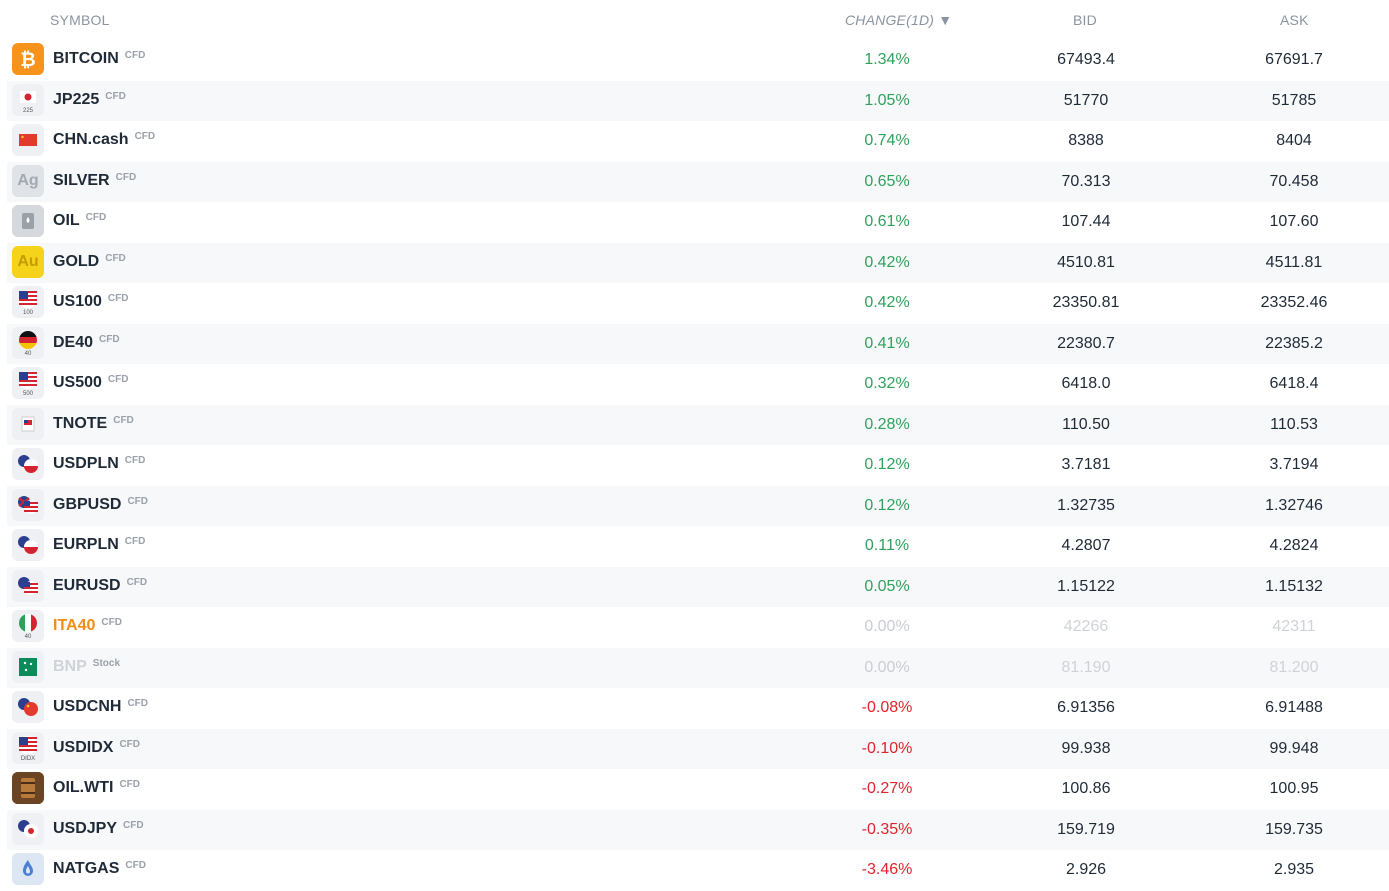 This screenshot has width=1389, height=891. I want to click on table-row: GBPUSD CFD 0.12% 1.32735 1.32746, so click(698, 505).